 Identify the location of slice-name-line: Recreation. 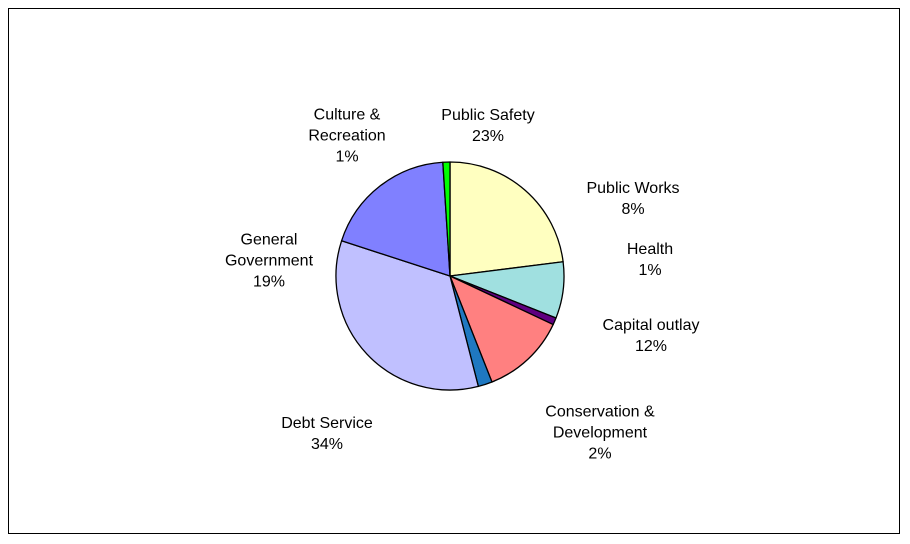
(347, 136).